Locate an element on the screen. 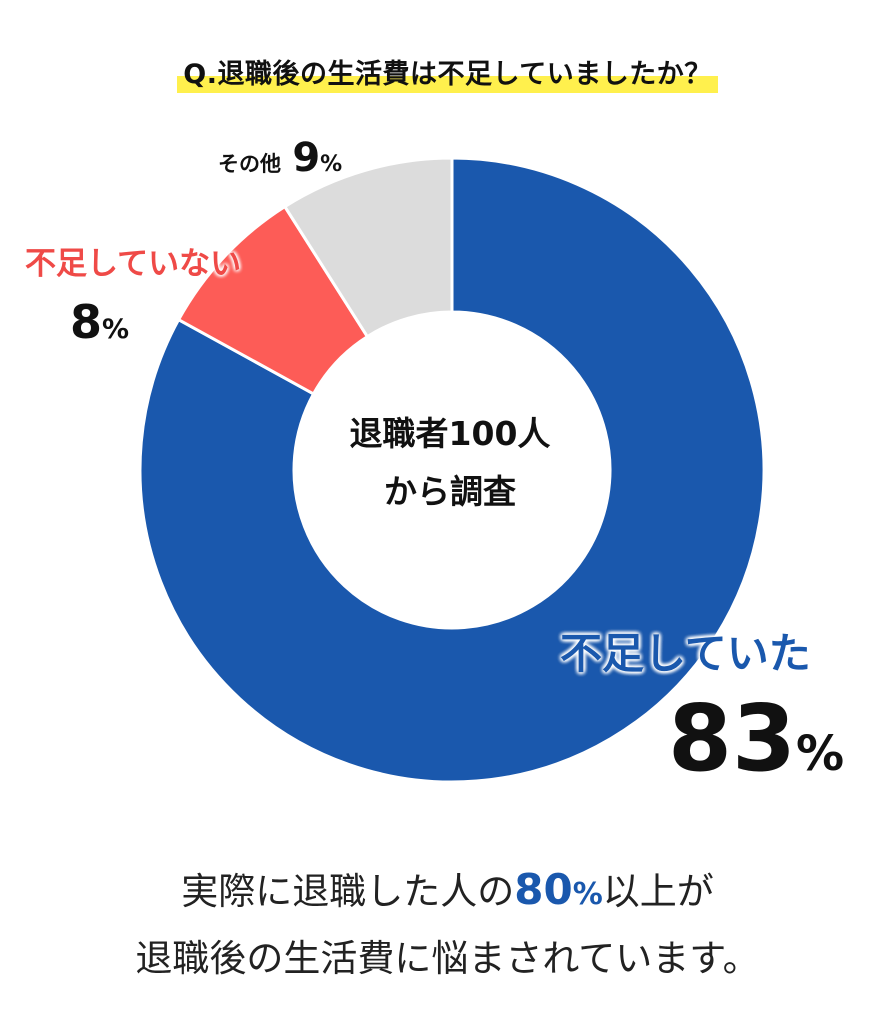 Image resolution: width=895 pixels, height=1024 pixels. center-text: 退職者100人 から調査 is located at coordinates (450, 463).